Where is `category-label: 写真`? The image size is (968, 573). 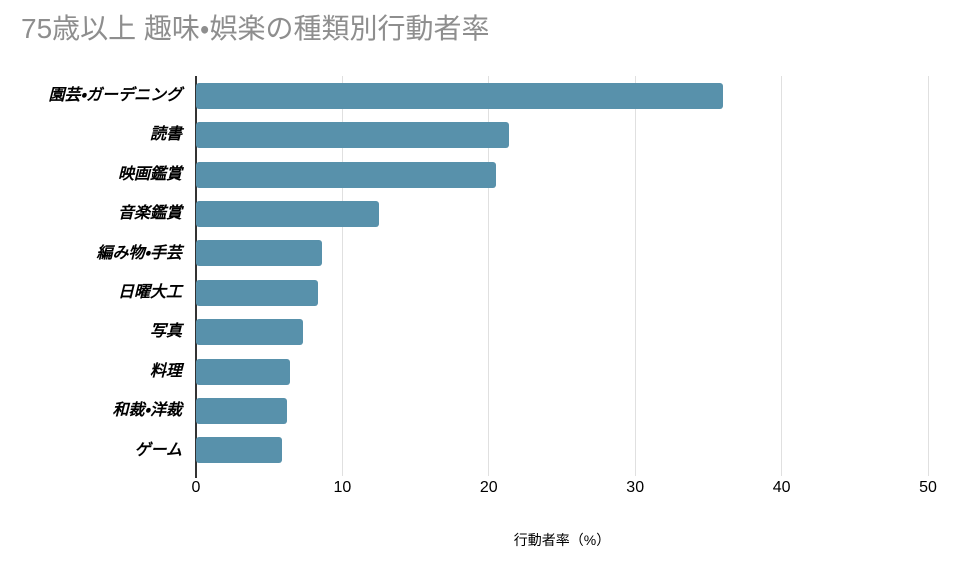 category-label: 写真 is located at coordinates (165, 332).